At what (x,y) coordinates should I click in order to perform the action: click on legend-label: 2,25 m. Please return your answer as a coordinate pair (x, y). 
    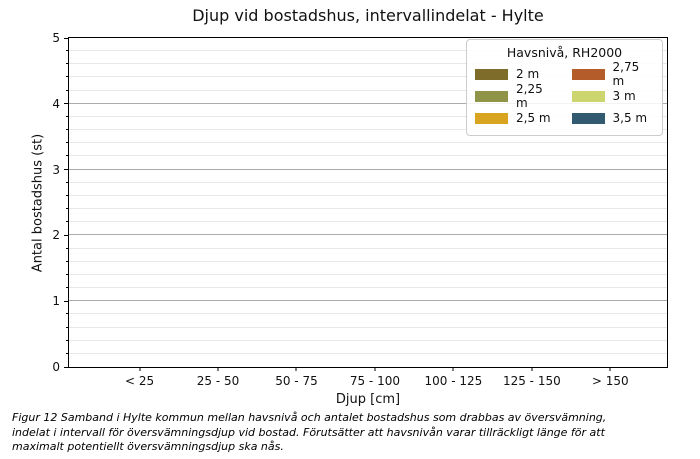
    Looking at the image, I should click on (529, 96).